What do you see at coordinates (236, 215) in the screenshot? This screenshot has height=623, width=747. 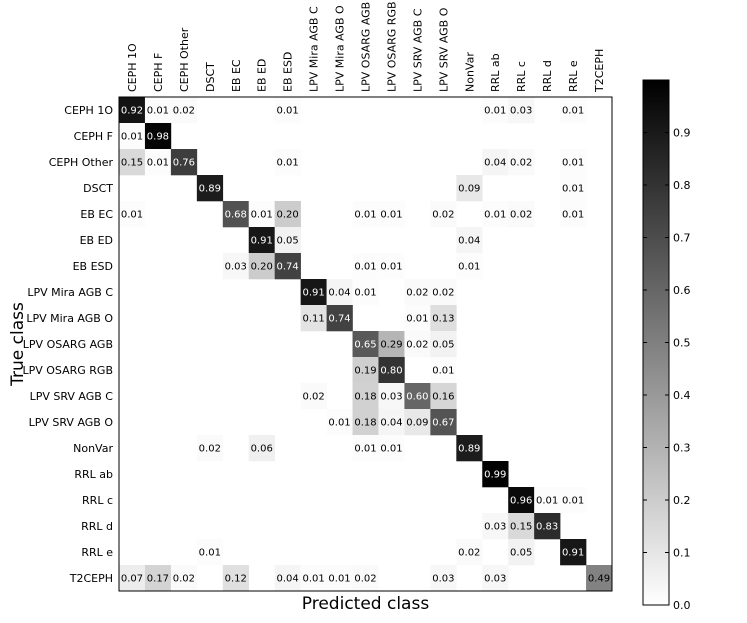 I see `cell-value-label: 0.68` at bounding box center [236, 215].